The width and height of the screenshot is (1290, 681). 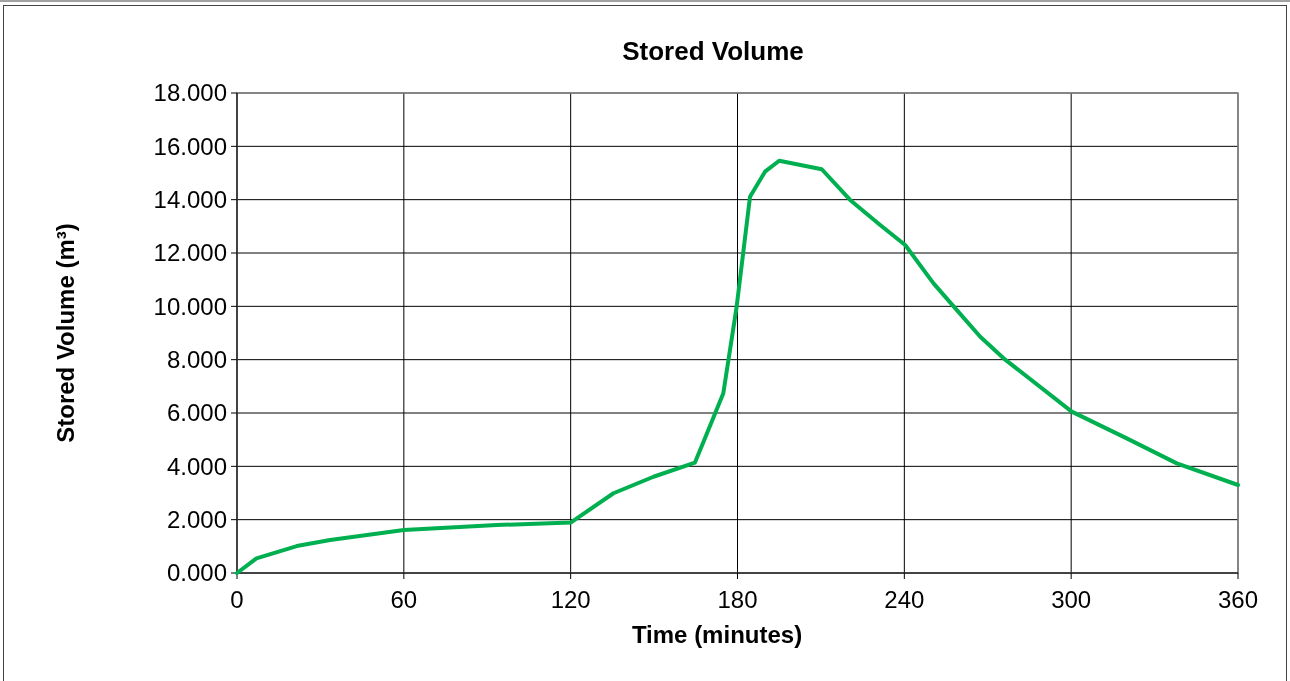 I want to click on x-tick-label: 0, so click(x=237, y=599).